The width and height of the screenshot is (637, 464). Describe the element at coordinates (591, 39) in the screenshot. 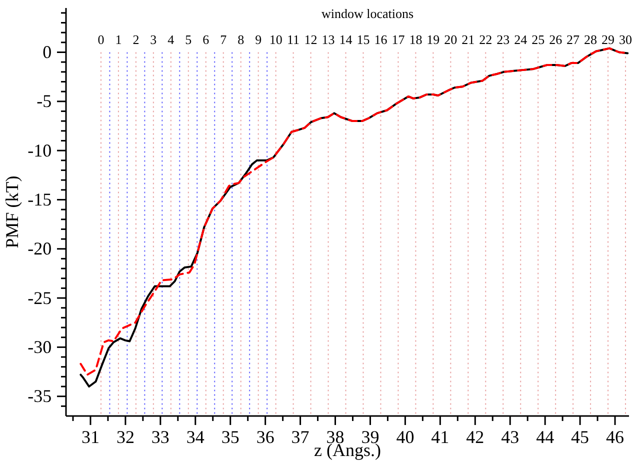

I see `x2-tick-label: 28` at that location.